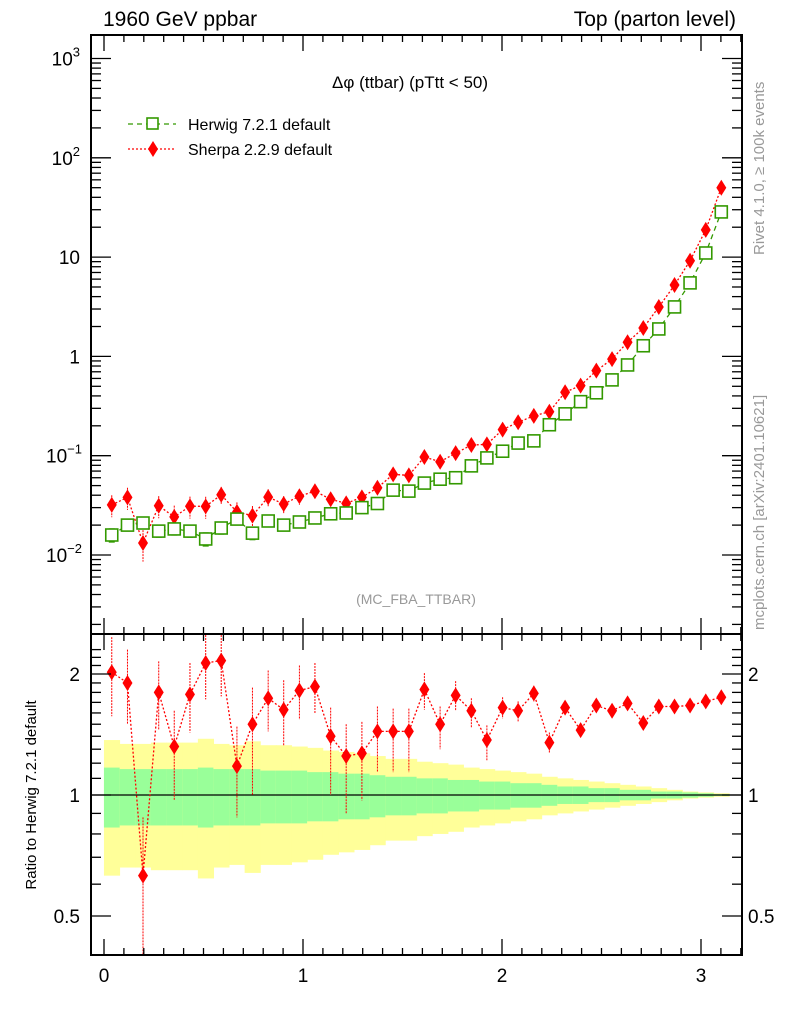  What do you see at coordinates (701, 976) in the screenshot?
I see `x-tick-label: 3` at bounding box center [701, 976].